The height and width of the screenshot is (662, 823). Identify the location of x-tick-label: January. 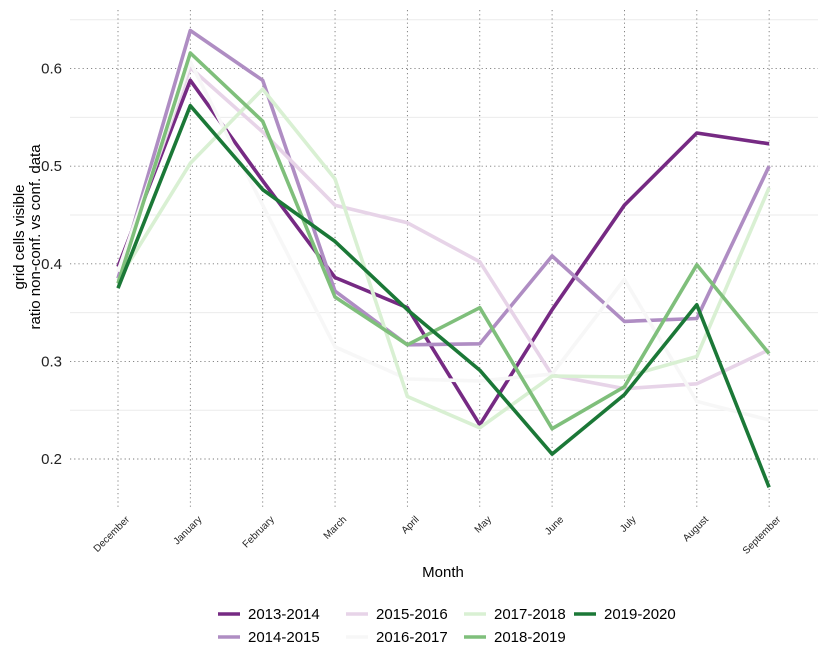
(188, 530).